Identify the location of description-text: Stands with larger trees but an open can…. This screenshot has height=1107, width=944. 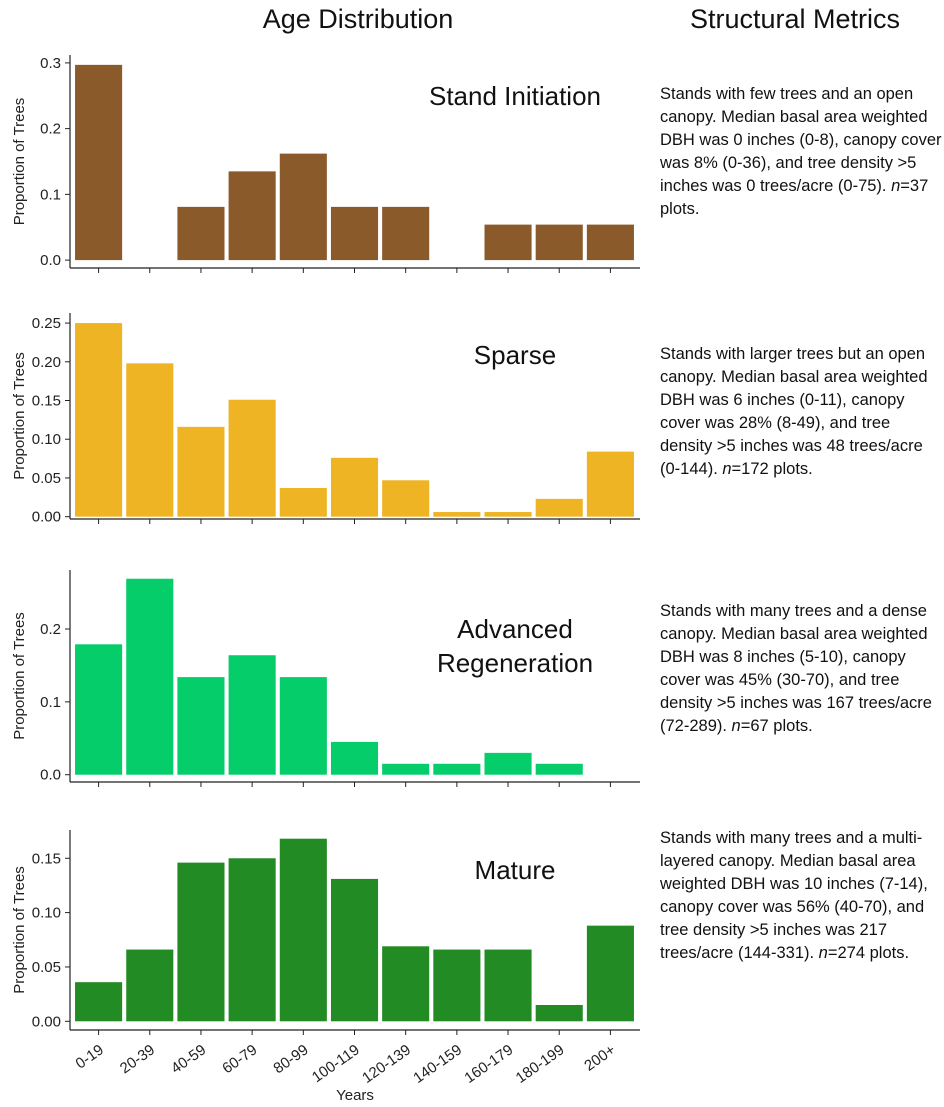
(794, 411).